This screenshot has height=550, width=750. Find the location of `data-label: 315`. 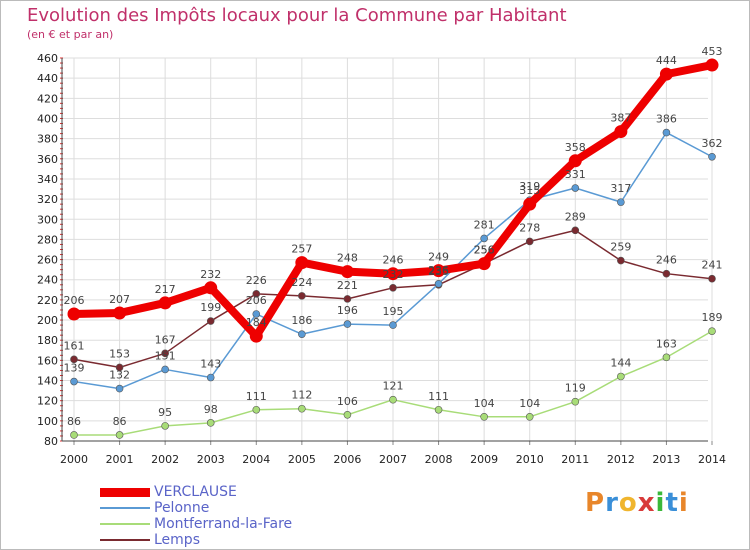

data-label: 315 is located at coordinates (529, 190).